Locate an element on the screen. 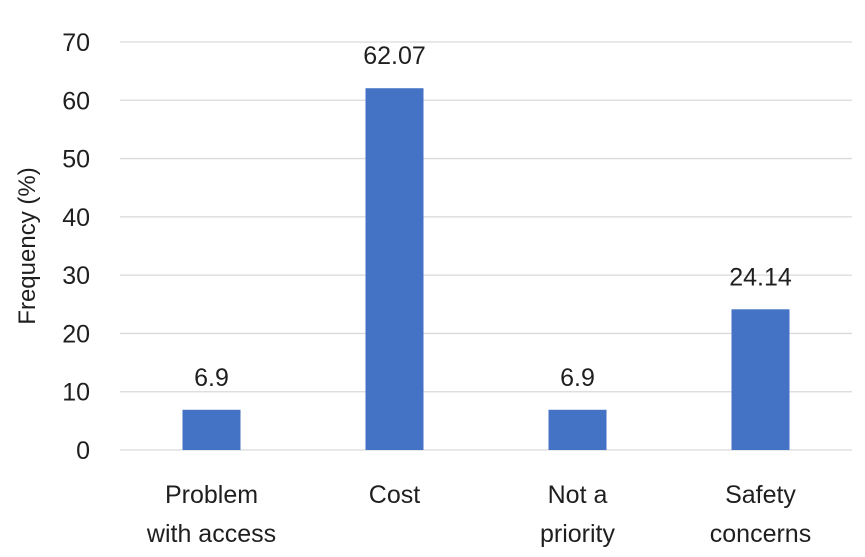  data-label: 62.07 is located at coordinates (394, 56).